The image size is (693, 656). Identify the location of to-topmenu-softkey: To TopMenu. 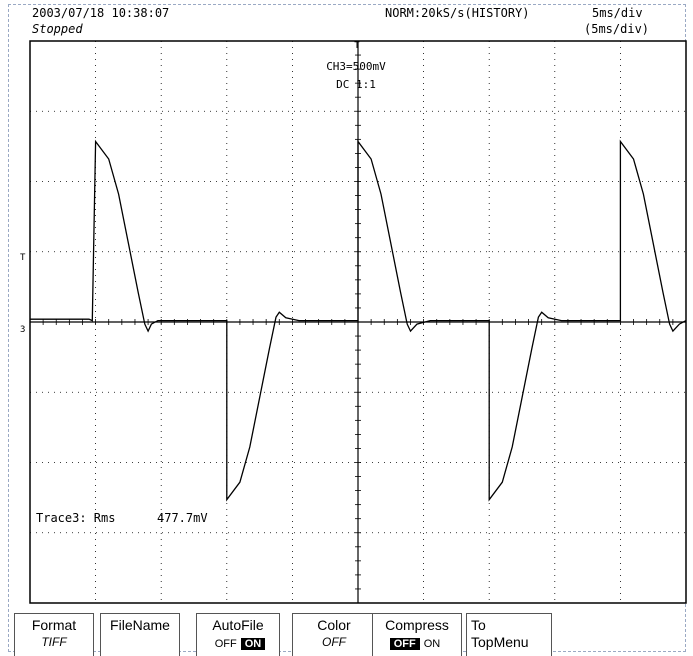
(509, 634).